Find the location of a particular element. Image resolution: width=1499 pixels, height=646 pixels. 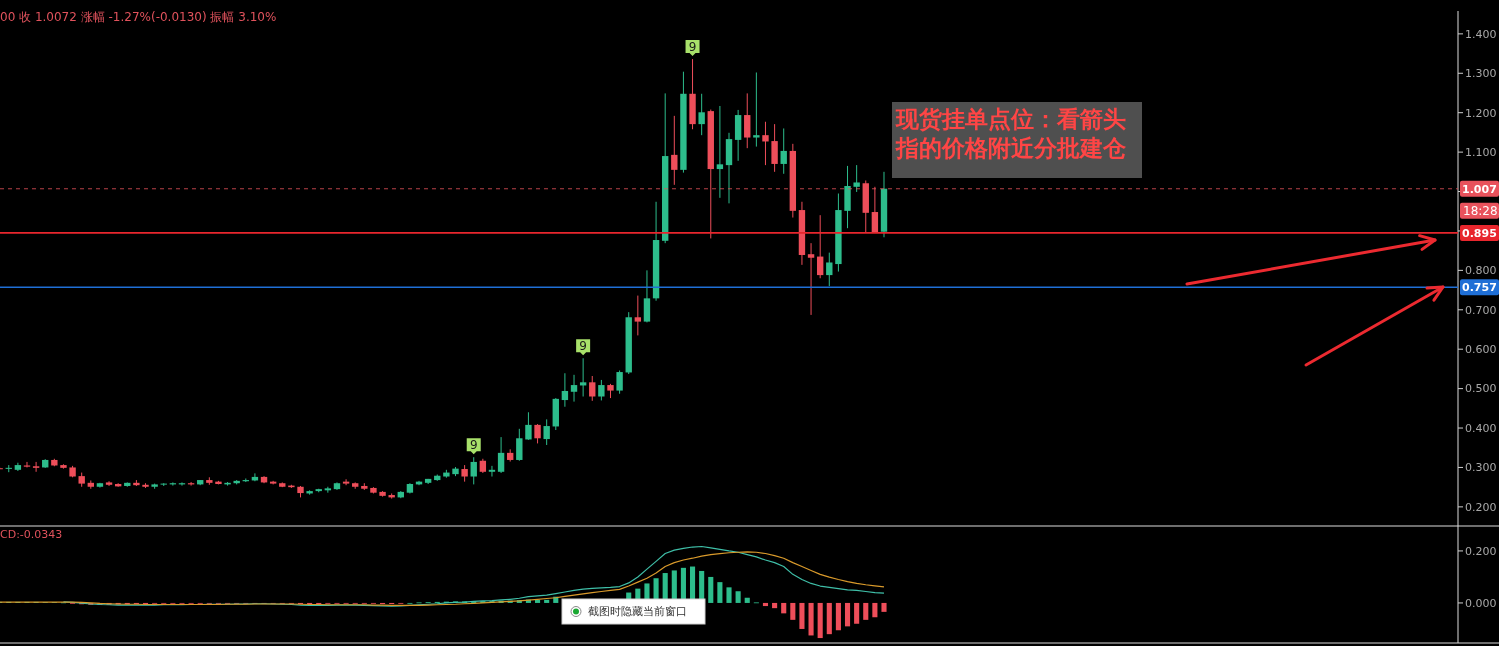

y-tick-label: 1.200 is located at coordinates (1481, 113).